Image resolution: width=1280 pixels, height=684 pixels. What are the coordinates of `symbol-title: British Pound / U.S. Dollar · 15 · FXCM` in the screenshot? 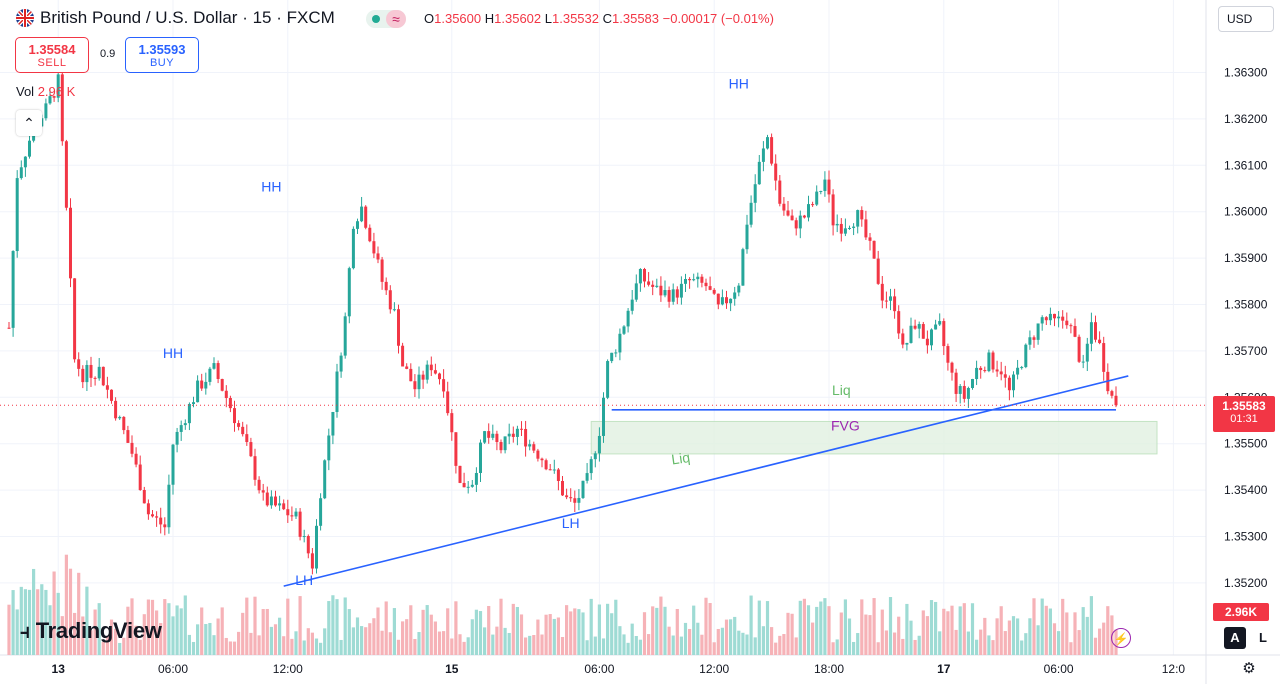 It's located at (187, 17).